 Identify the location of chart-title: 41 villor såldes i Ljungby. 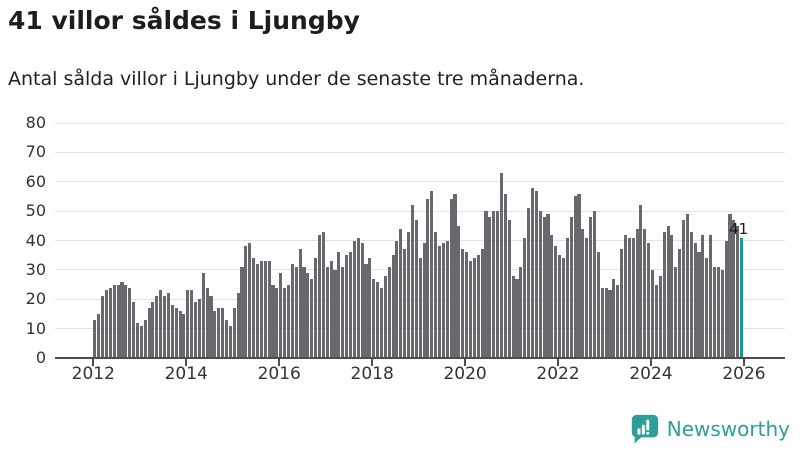
(184, 20).